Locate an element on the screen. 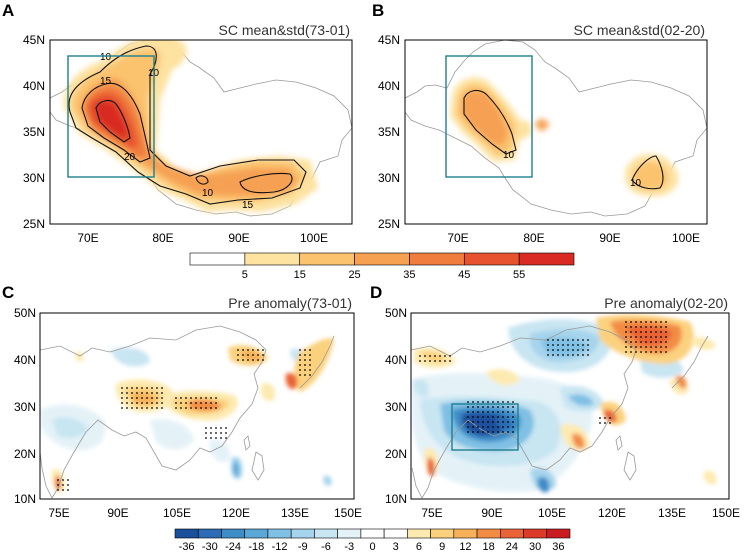 This screenshot has height=556, width=747. y-tick: 20N is located at coordinates (396, 454).